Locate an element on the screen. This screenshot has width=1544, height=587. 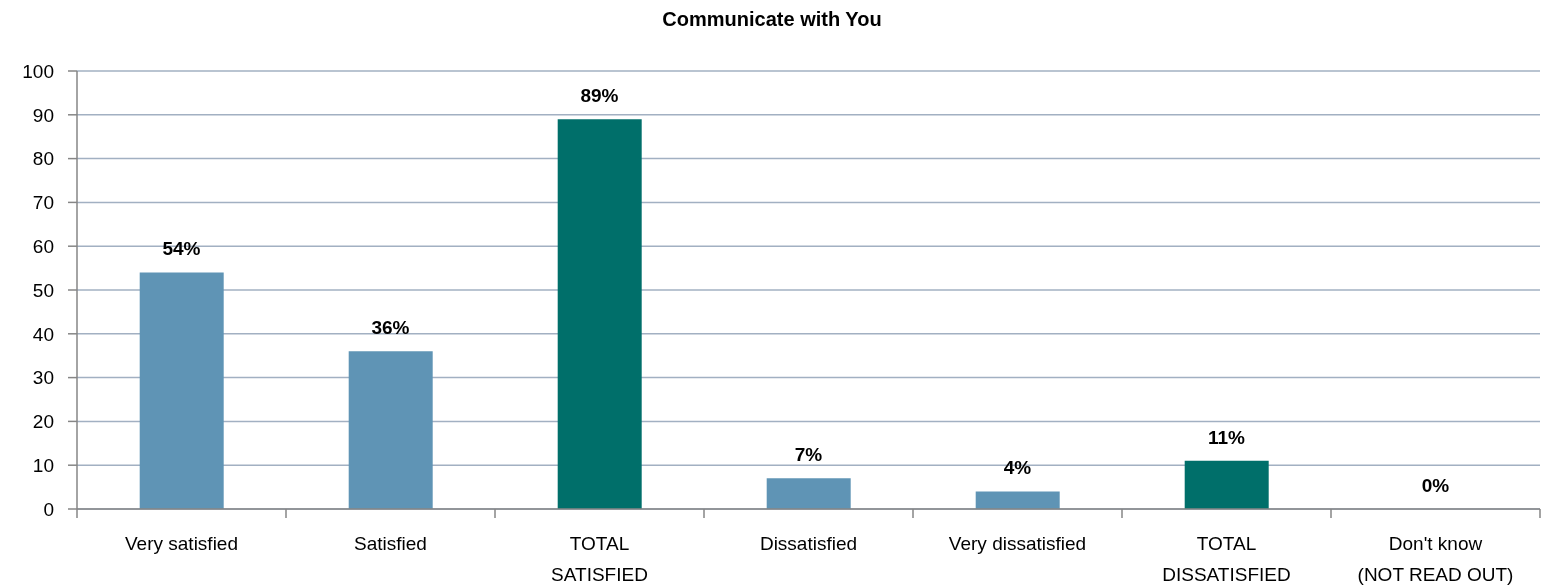
x-tick-label: Don't know (NOT READ OUT) is located at coordinates (1435, 559).